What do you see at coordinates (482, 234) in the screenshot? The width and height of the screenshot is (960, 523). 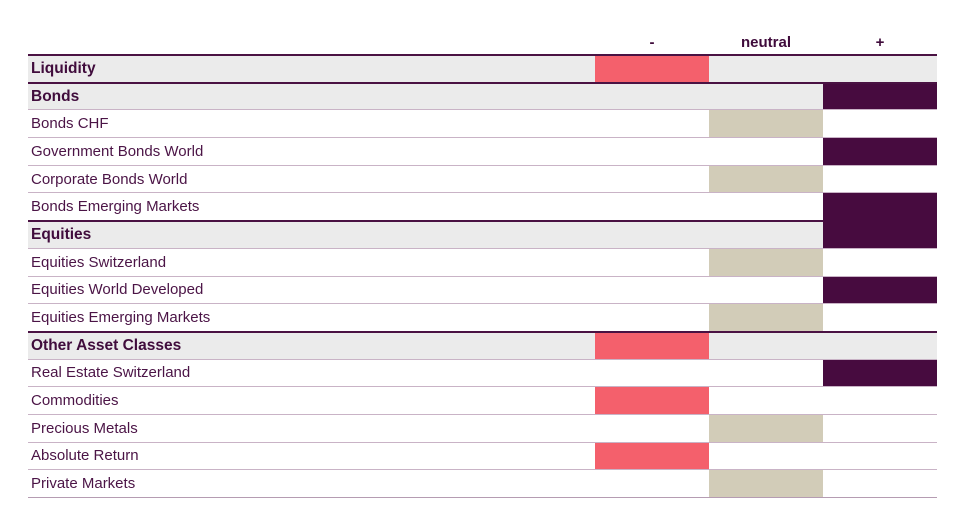 I see `table-row-equities: Equities` at bounding box center [482, 234].